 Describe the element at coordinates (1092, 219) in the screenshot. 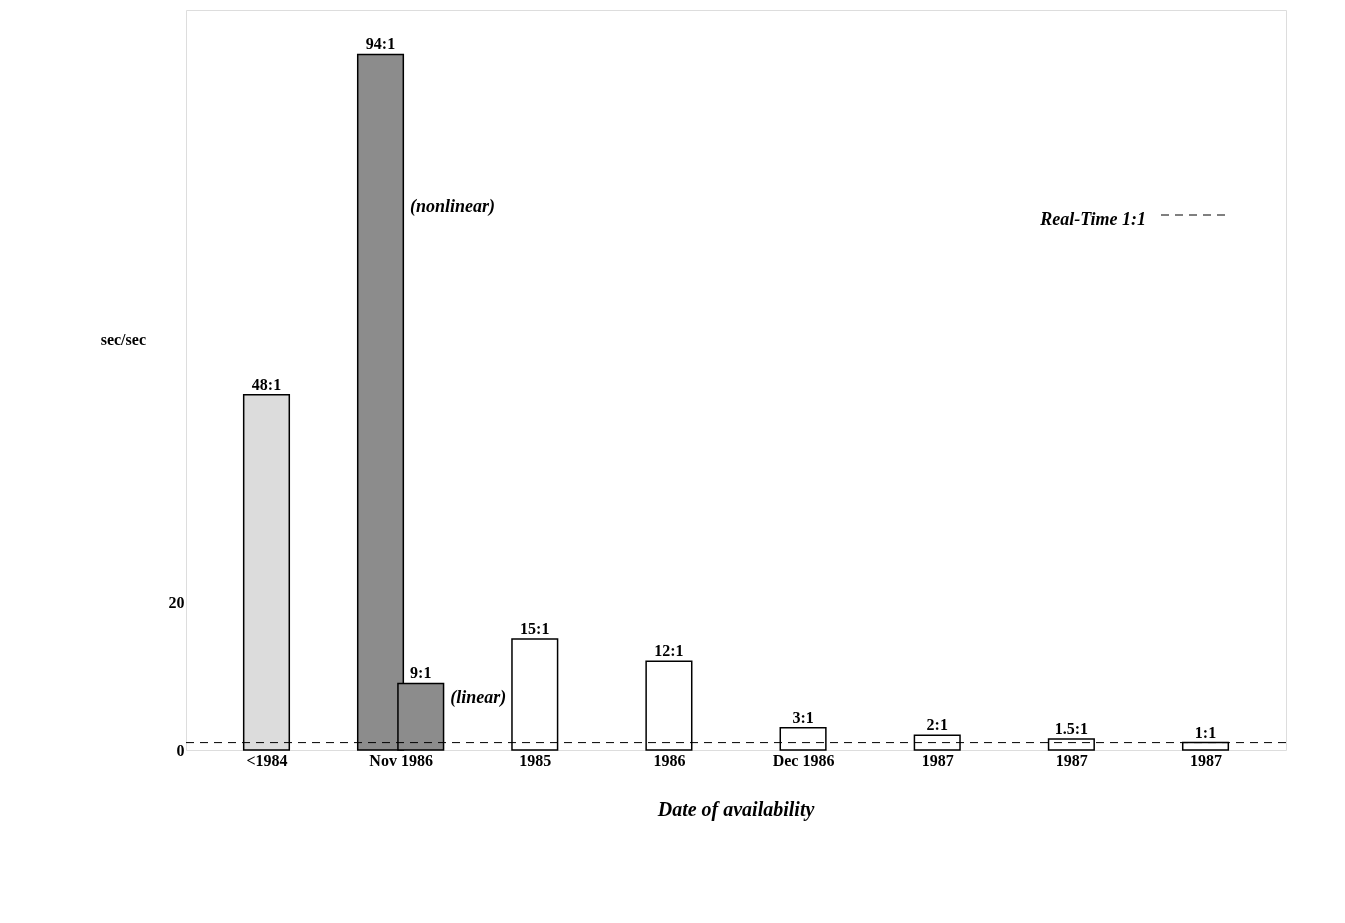

I see `legend-label: Real-Time 1:1` at that location.